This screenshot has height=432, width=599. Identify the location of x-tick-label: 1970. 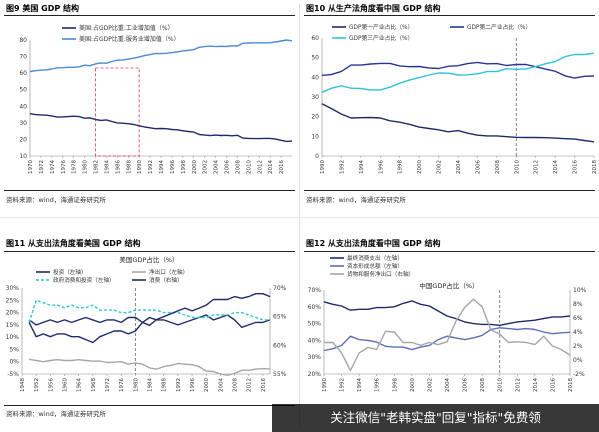
(31, 167).